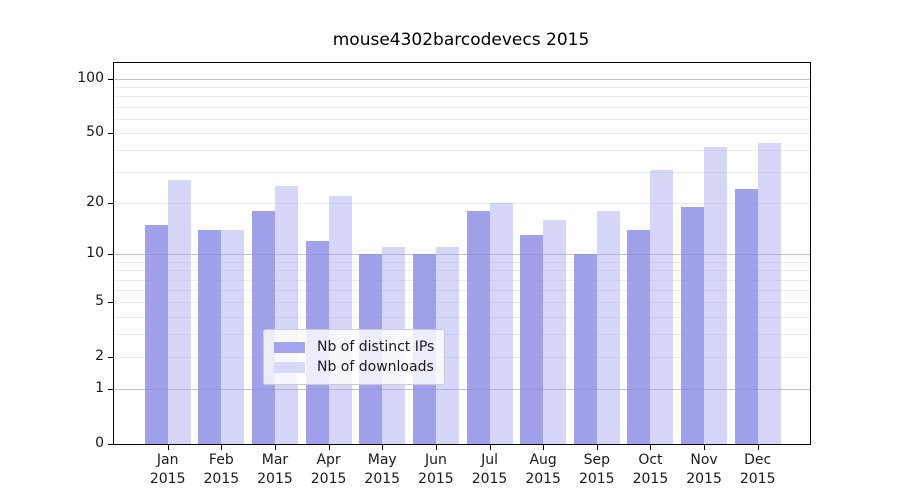 This screenshot has width=900, height=500. I want to click on x-axis-tick-label: Aug 2015, so click(543, 469).